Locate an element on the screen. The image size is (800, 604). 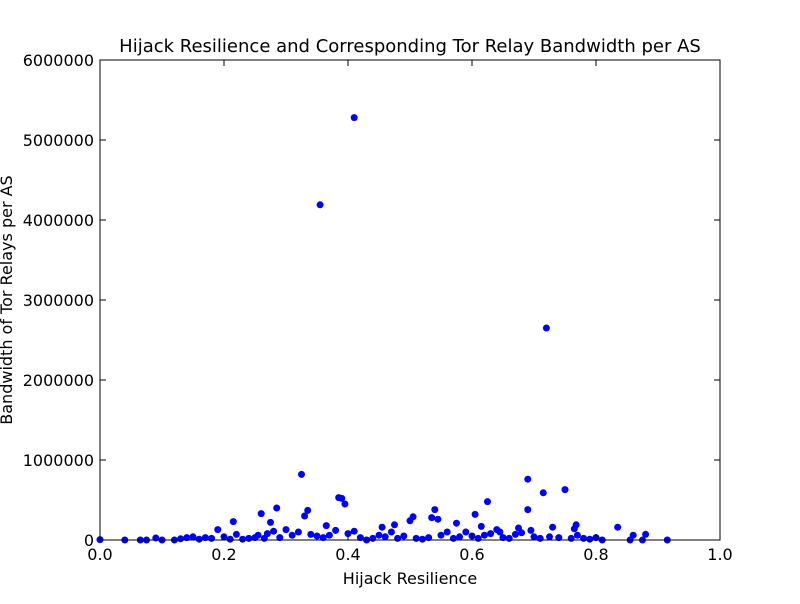
y-tick-label: 0 is located at coordinates (89, 540).